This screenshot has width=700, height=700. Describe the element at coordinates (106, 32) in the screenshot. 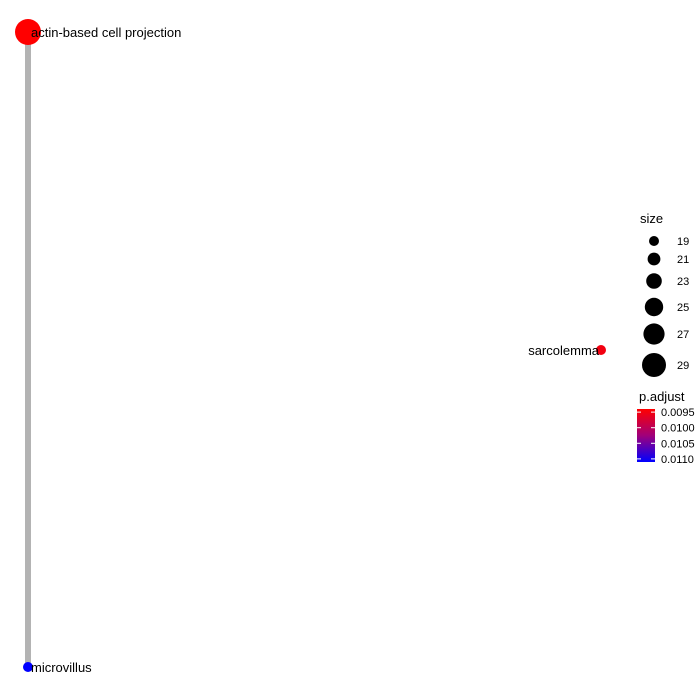

I see `node-label-0: actin-based cell projection` at that location.